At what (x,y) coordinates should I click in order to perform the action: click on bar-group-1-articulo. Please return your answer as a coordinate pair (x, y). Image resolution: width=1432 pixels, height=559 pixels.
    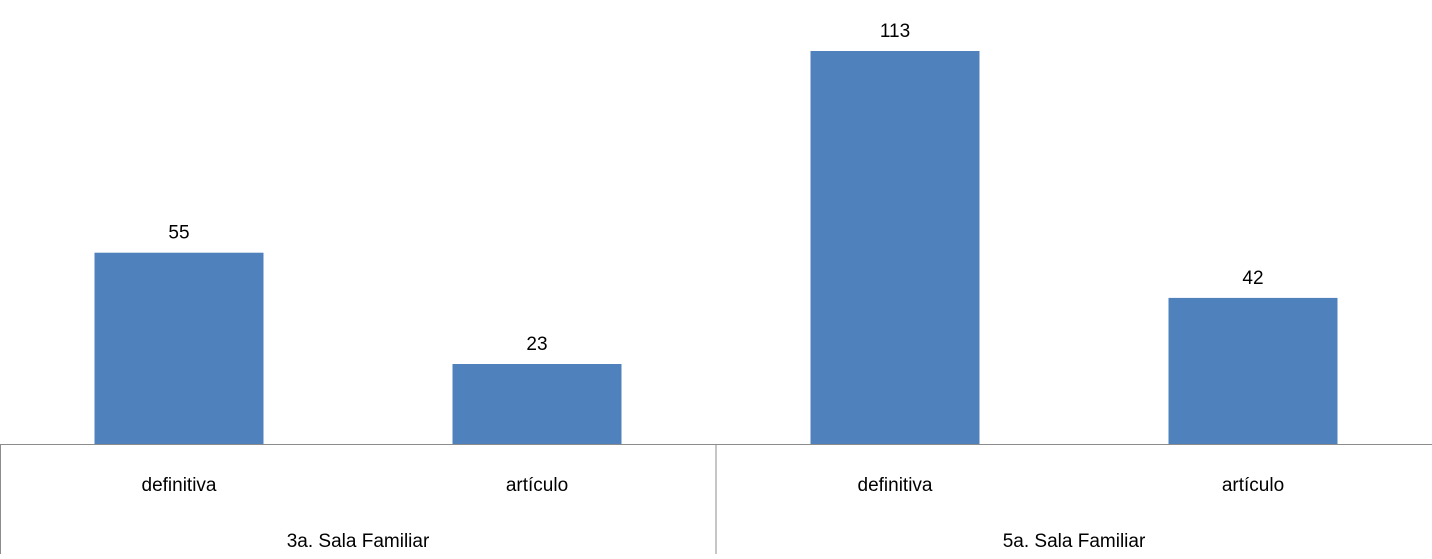
    Looking at the image, I should click on (537, 404).